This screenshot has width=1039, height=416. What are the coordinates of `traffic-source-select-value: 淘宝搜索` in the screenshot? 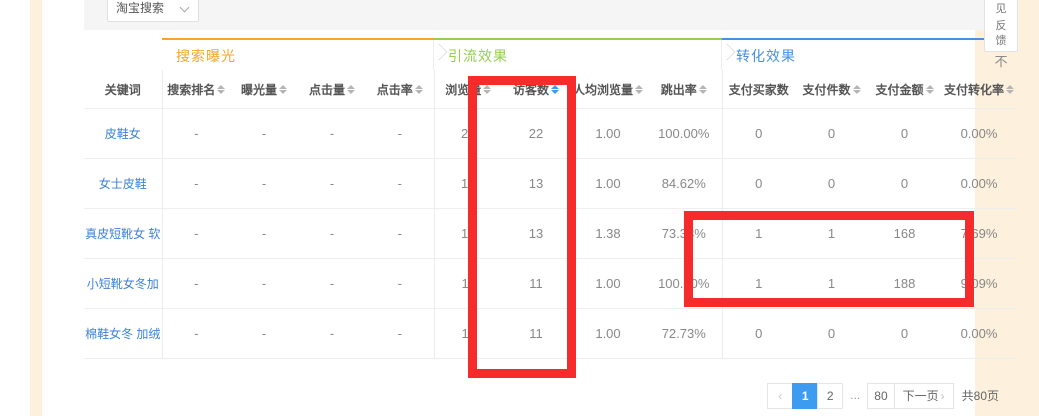 It's located at (140, 7).